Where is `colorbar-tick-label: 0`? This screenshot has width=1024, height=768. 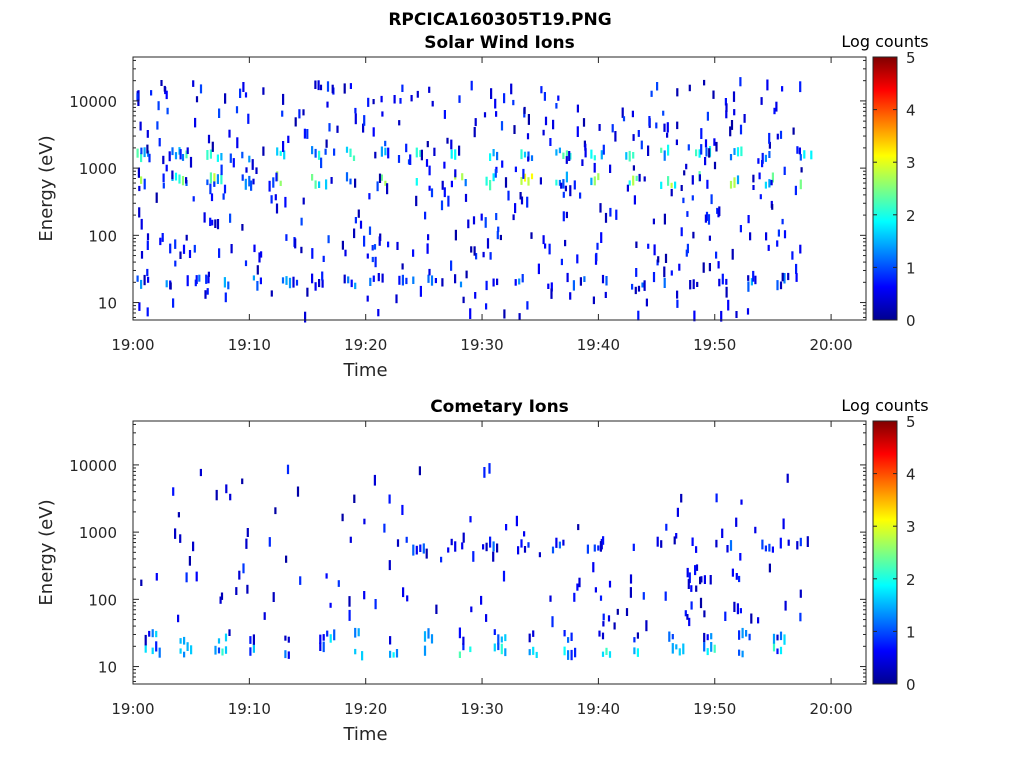
colorbar-tick-label: 0 is located at coordinates (911, 685).